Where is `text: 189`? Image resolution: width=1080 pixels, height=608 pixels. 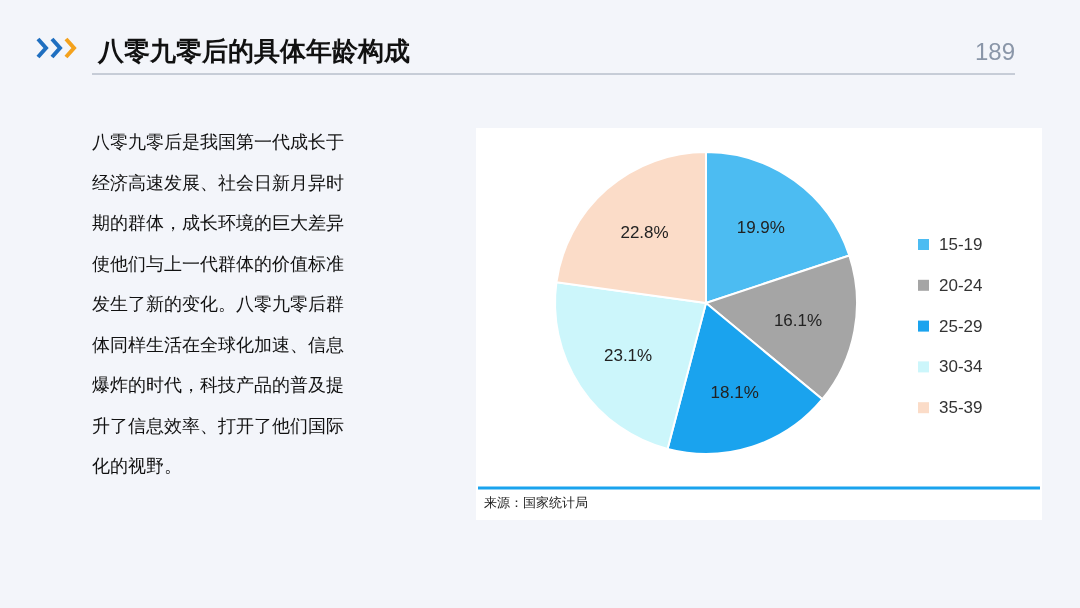
text: 189 is located at coordinates (994, 51).